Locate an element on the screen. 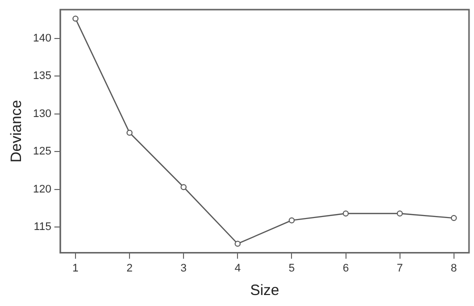 The width and height of the screenshot is (474, 306). y-tick-label: 140 is located at coordinates (42, 38).